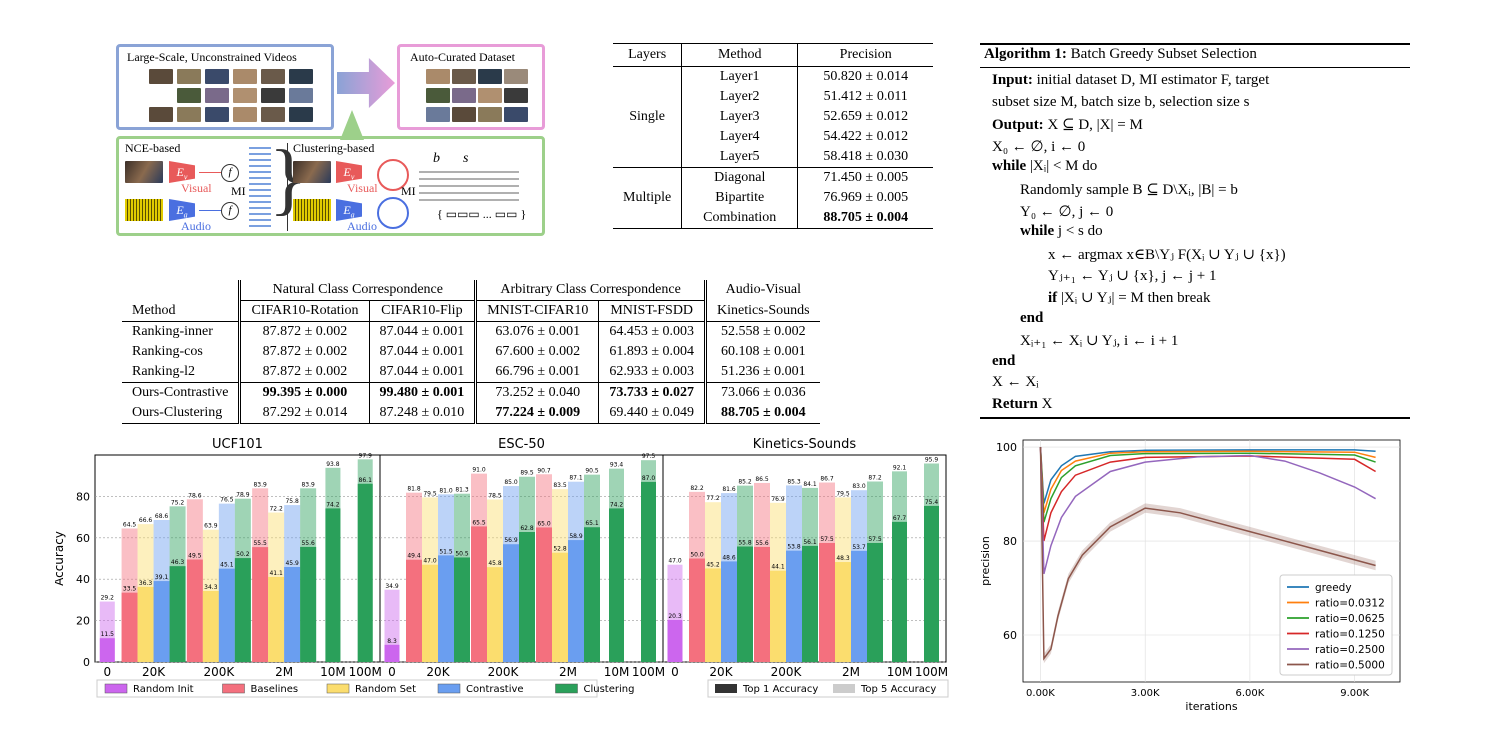  I want to click on alg-line: while |Xᵢ| < M do, so click(1045, 166).